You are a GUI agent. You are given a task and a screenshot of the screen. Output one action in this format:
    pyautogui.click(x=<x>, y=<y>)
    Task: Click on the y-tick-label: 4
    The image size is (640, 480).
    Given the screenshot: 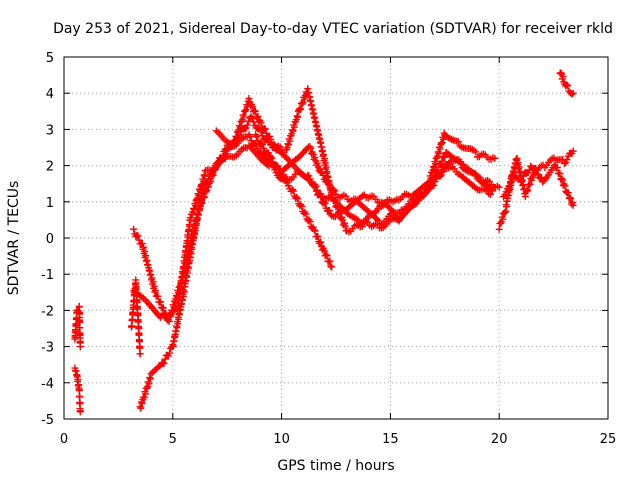 What is the action you would take?
    pyautogui.click(x=50, y=94)
    